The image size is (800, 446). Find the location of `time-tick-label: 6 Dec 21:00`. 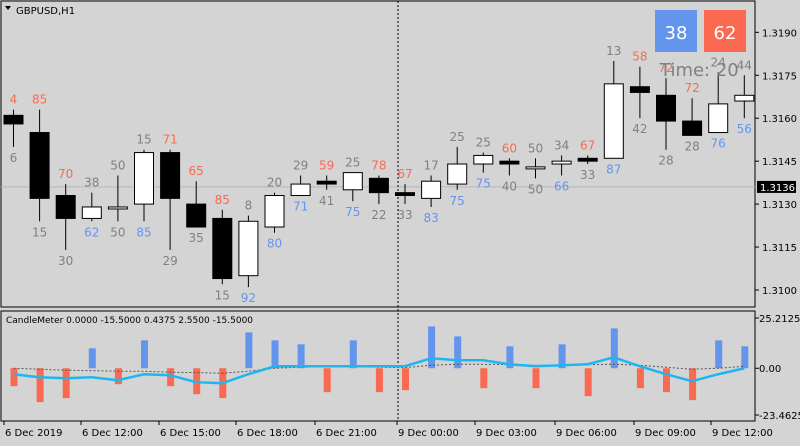

time-tick-label: 6 Dec 21:00 is located at coordinates (346, 433).